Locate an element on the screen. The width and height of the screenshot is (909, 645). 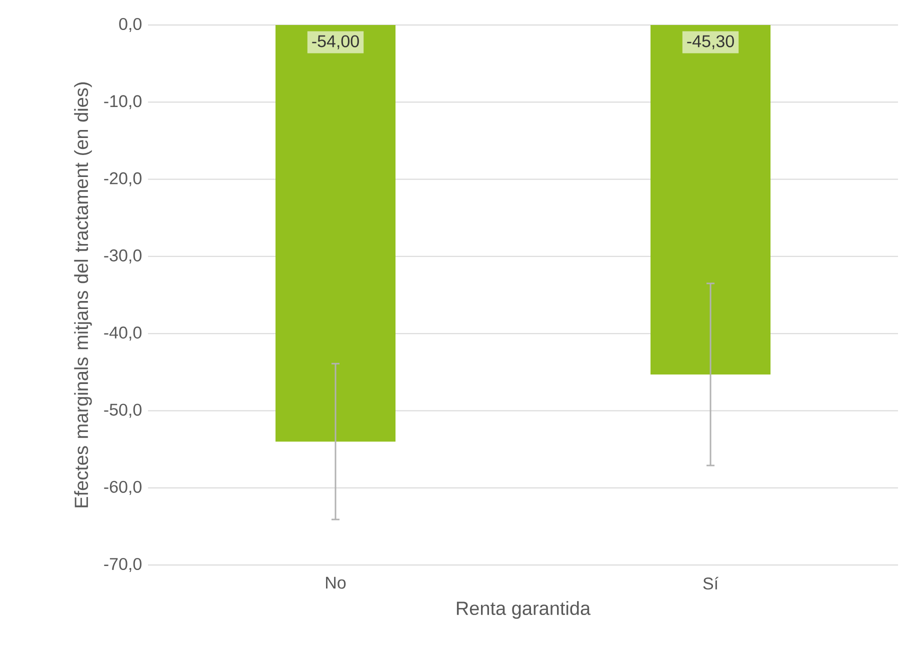
y-tick-label: 0,0 is located at coordinates (130, 25).